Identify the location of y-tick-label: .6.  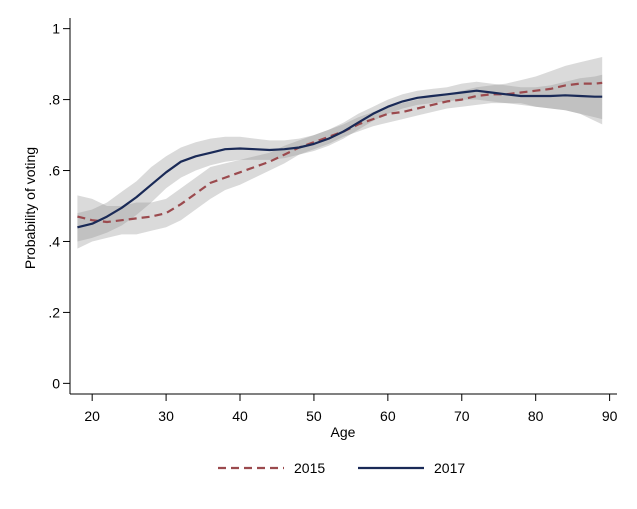
(54, 171).